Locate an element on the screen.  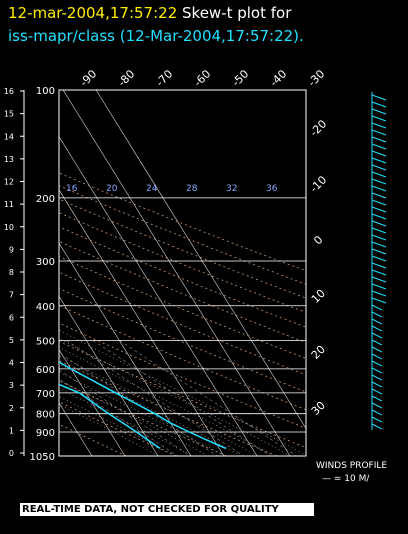
temp-tick-label-top: -90 is located at coordinates (88, 78).